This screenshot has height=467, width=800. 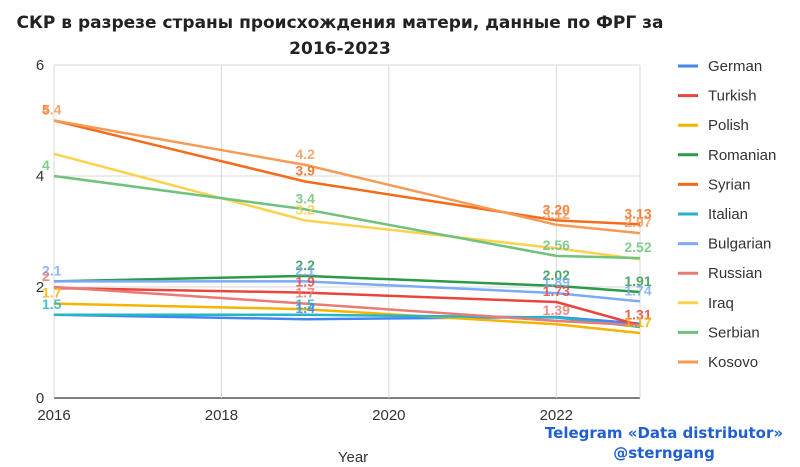 What do you see at coordinates (305, 282) in the screenshot?
I see `data-label: 1.9` at bounding box center [305, 282].